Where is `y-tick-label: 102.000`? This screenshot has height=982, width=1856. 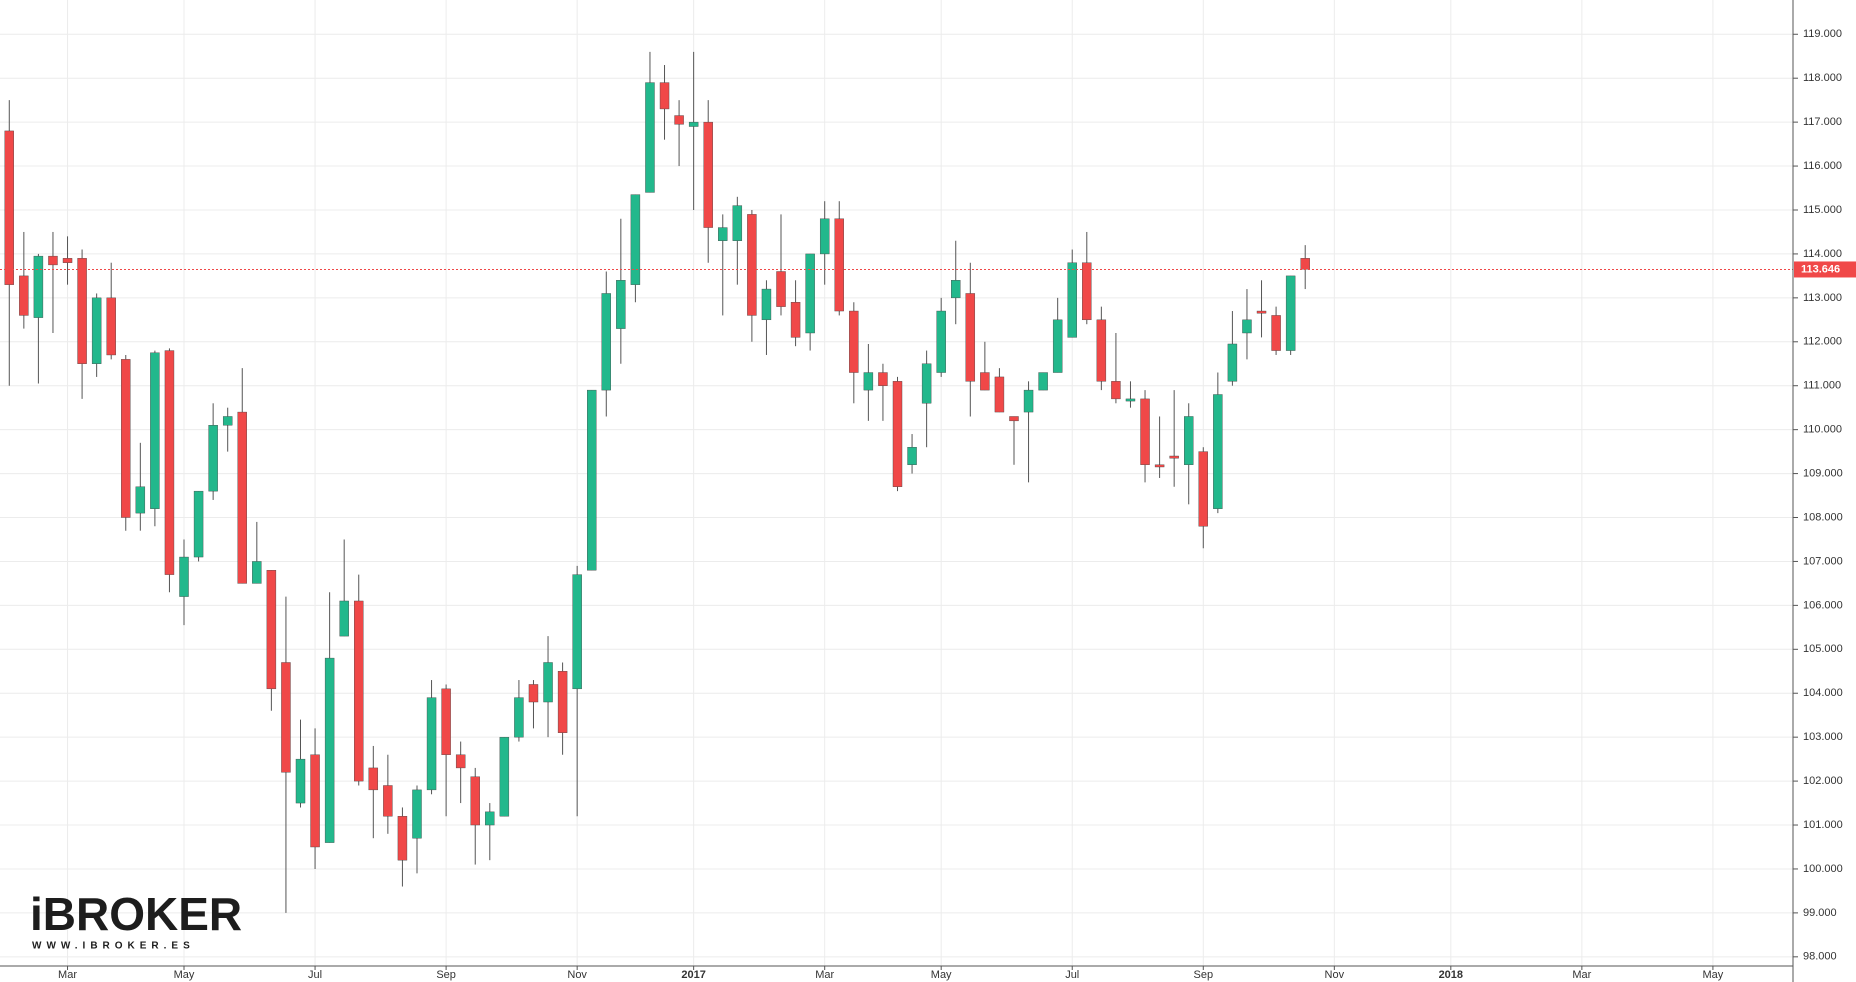 y-tick-label: 102.000 is located at coordinates (1823, 781).